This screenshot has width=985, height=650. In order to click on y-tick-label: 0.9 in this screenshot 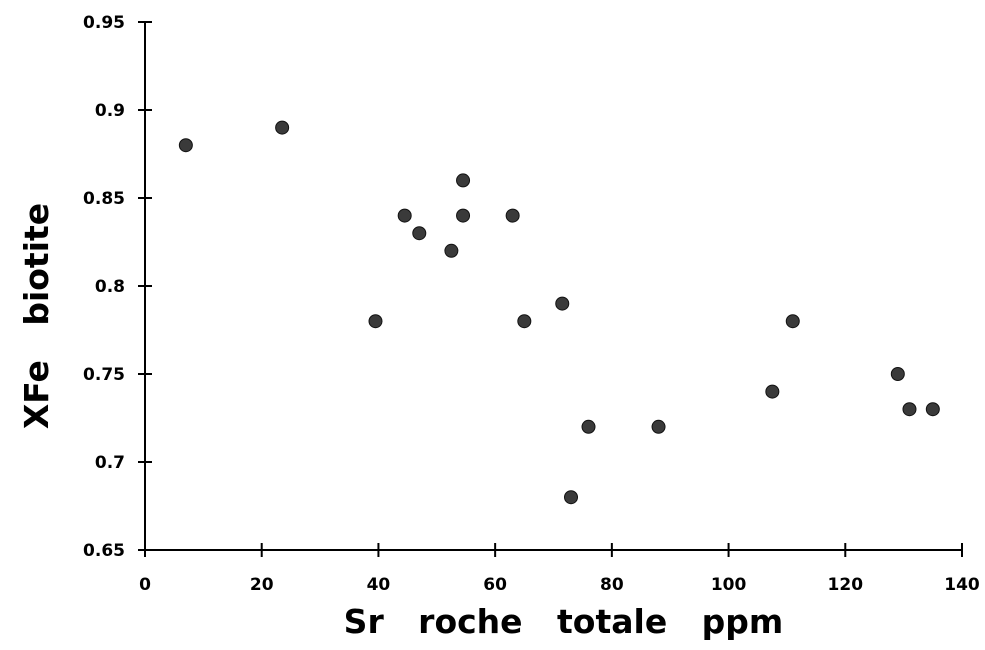, I will do `click(110, 111)`.